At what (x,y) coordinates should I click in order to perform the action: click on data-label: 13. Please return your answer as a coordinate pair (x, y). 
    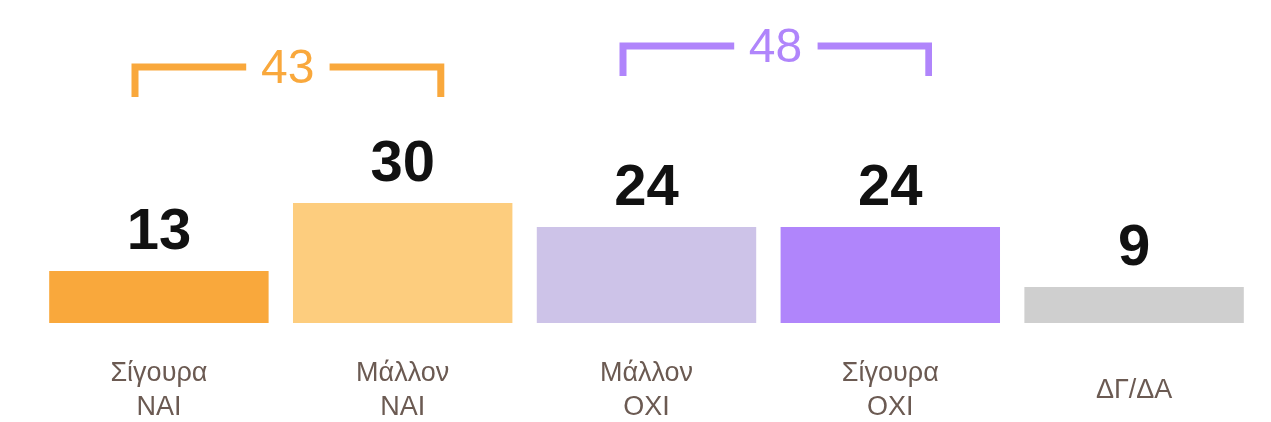
    Looking at the image, I should click on (159, 228).